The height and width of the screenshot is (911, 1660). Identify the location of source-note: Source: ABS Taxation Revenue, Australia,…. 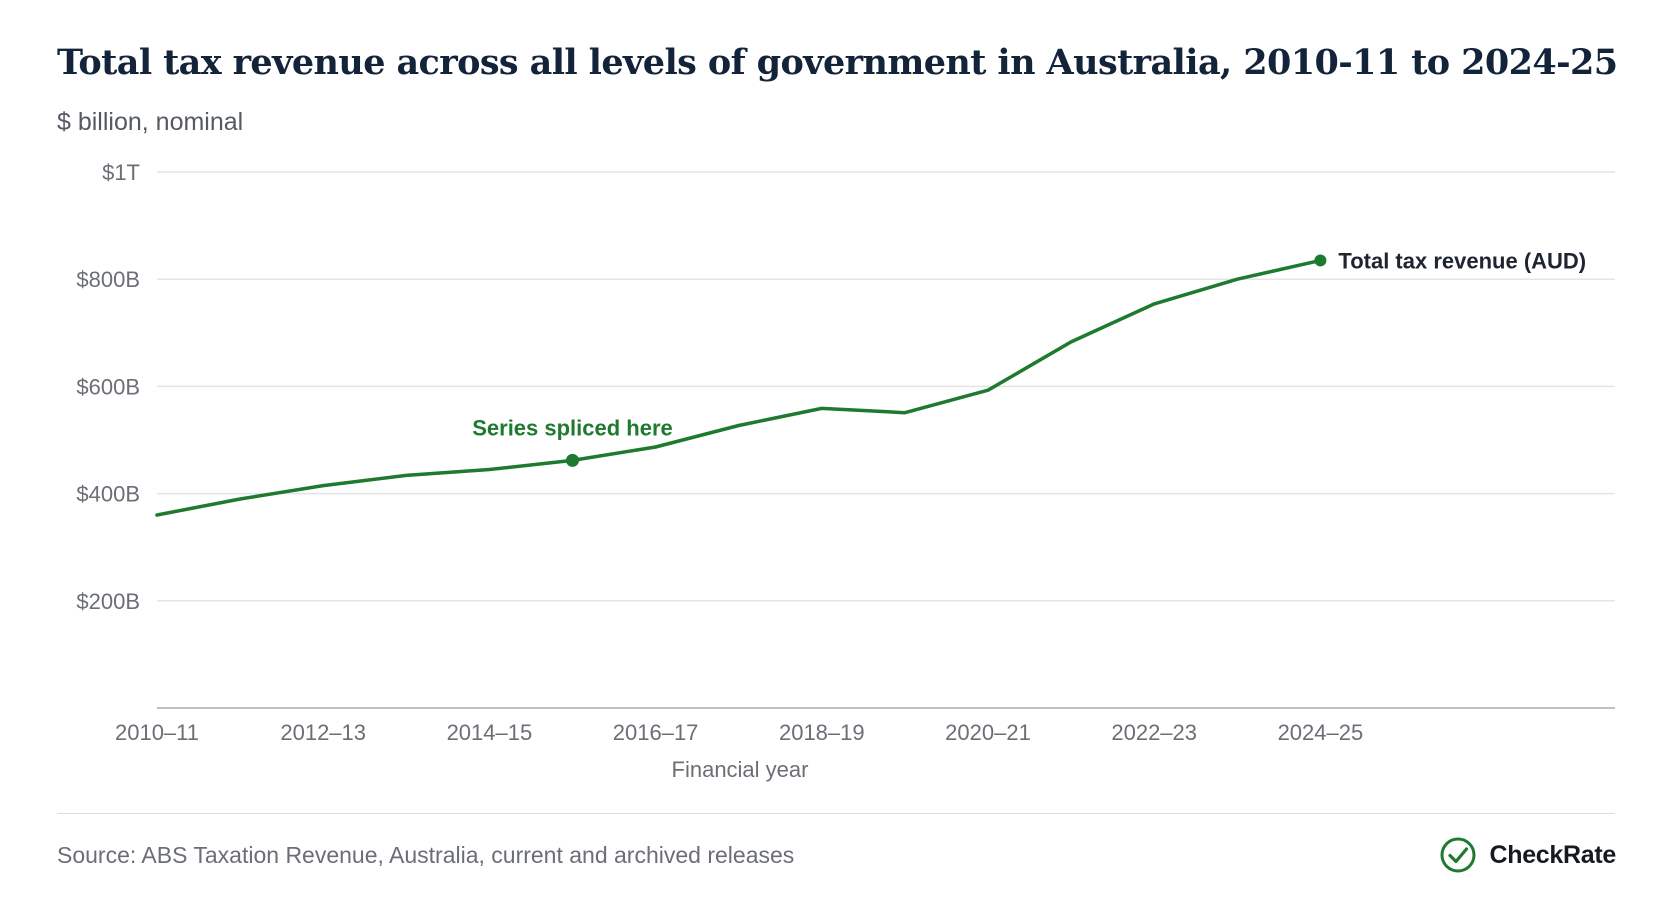
(426, 855).